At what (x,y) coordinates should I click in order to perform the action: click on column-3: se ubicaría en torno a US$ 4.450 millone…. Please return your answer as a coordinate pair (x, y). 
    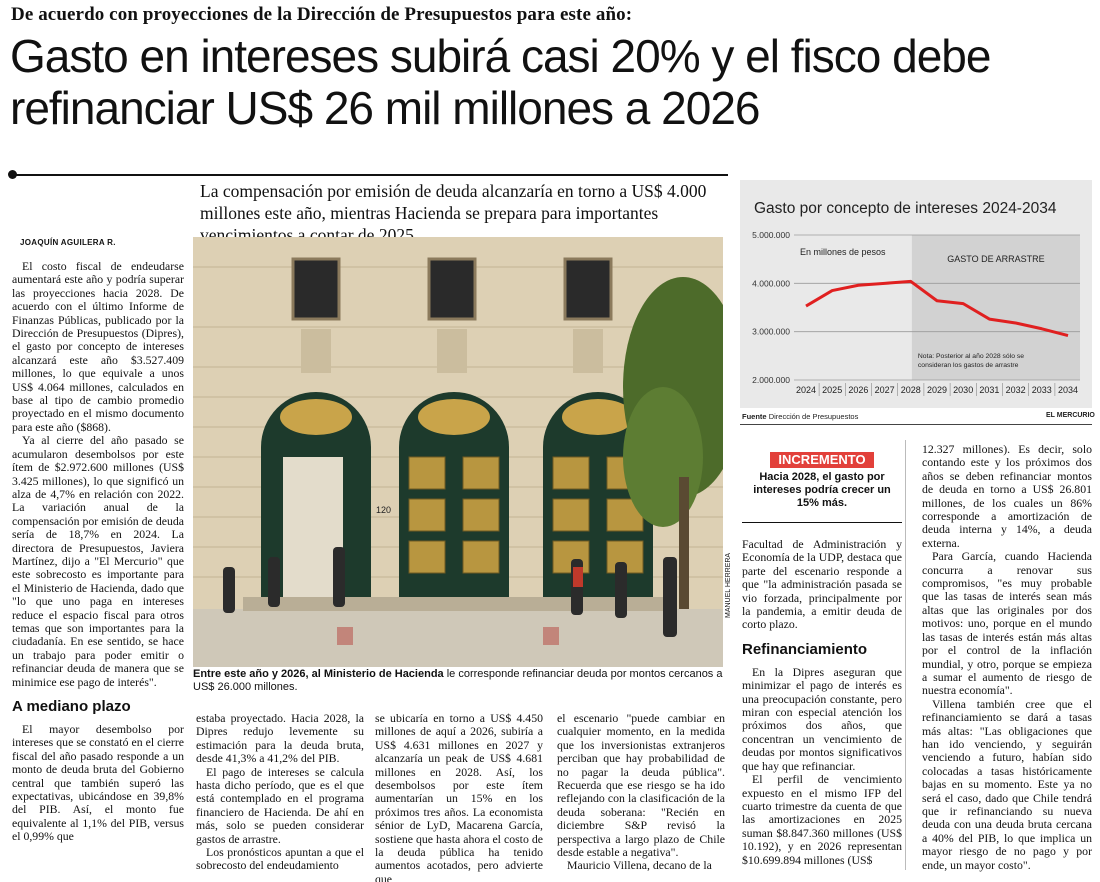
    Looking at the image, I should click on (459, 796).